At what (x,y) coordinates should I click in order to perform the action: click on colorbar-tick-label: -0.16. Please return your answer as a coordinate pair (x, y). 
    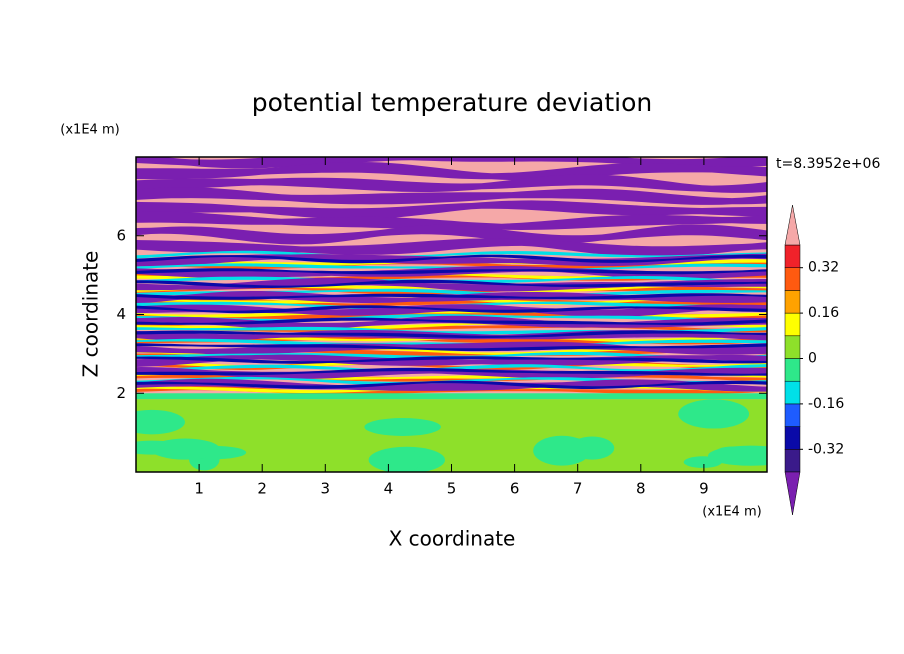
    Looking at the image, I should click on (826, 404).